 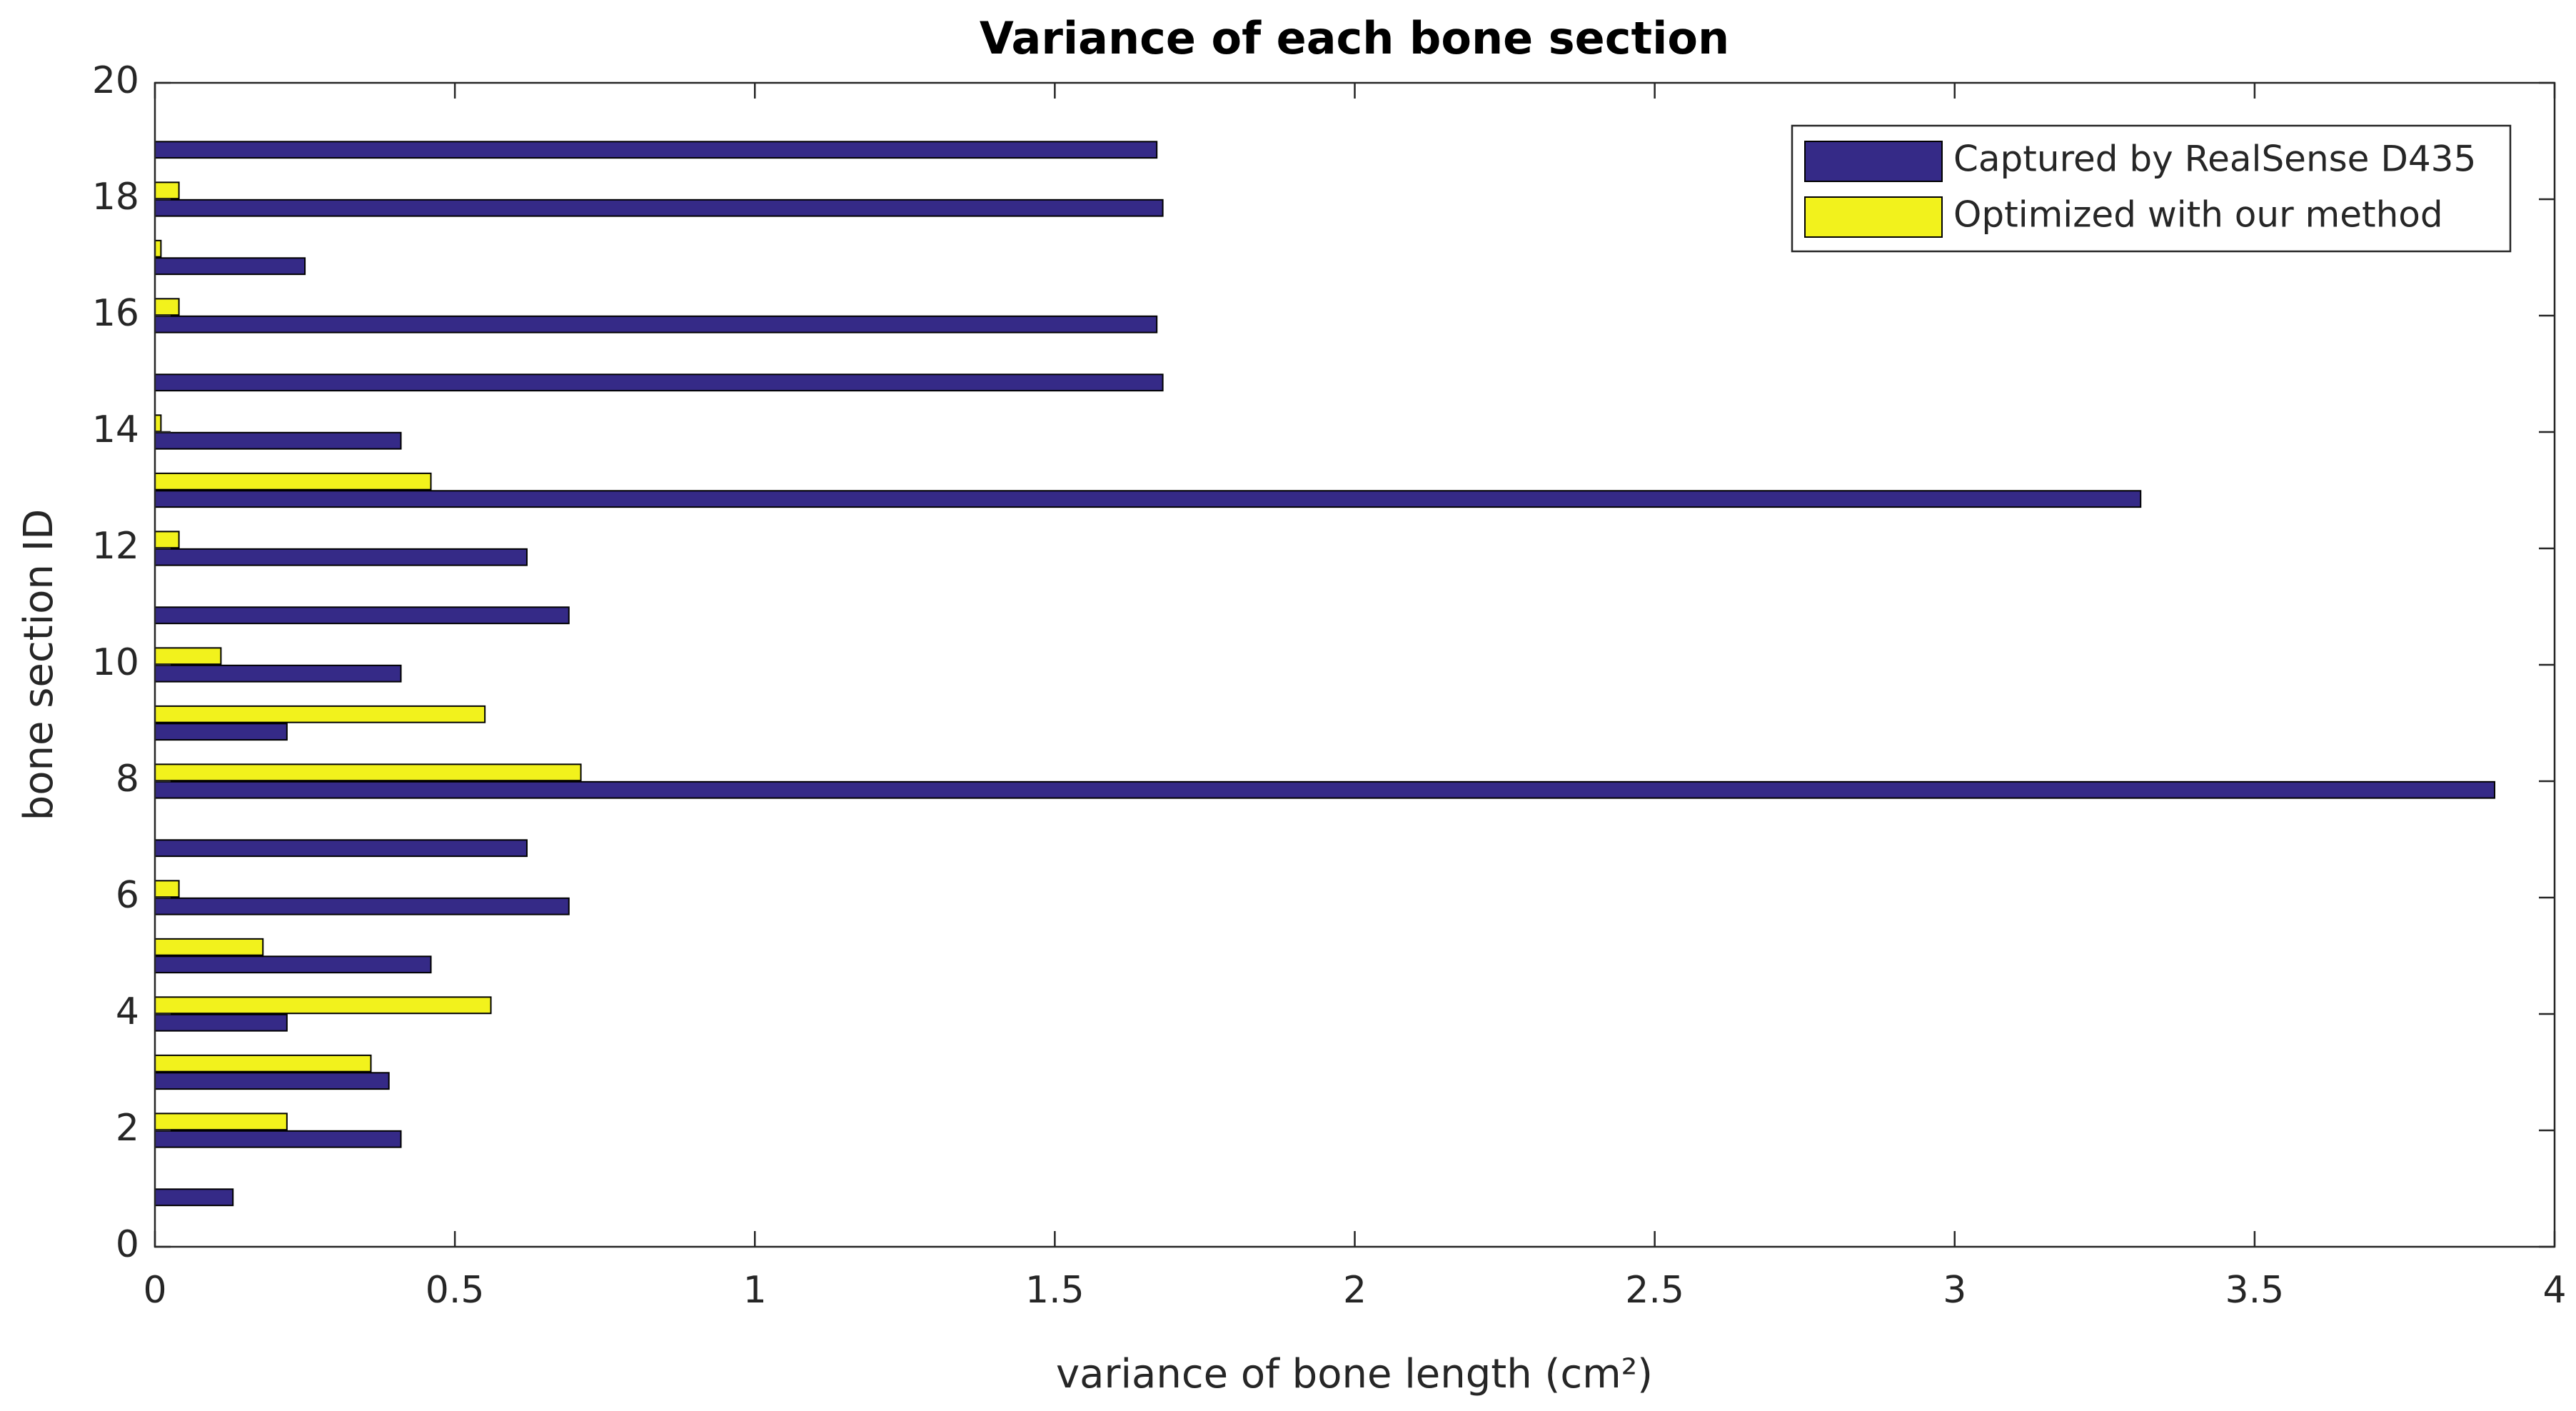 What do you see at coordinates (115, 313) in the screenshot?
I see `y-tick-label: 16` at bounding box center [115, 313].